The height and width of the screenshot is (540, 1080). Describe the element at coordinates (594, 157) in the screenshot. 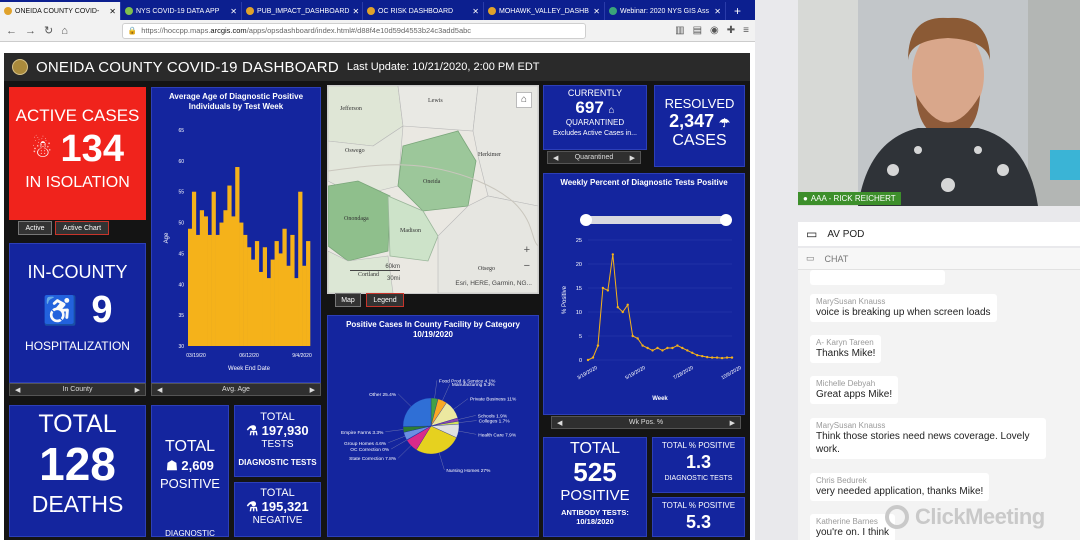

I see `quarantined-selector: ◀ Quarantined ▶` at that location.